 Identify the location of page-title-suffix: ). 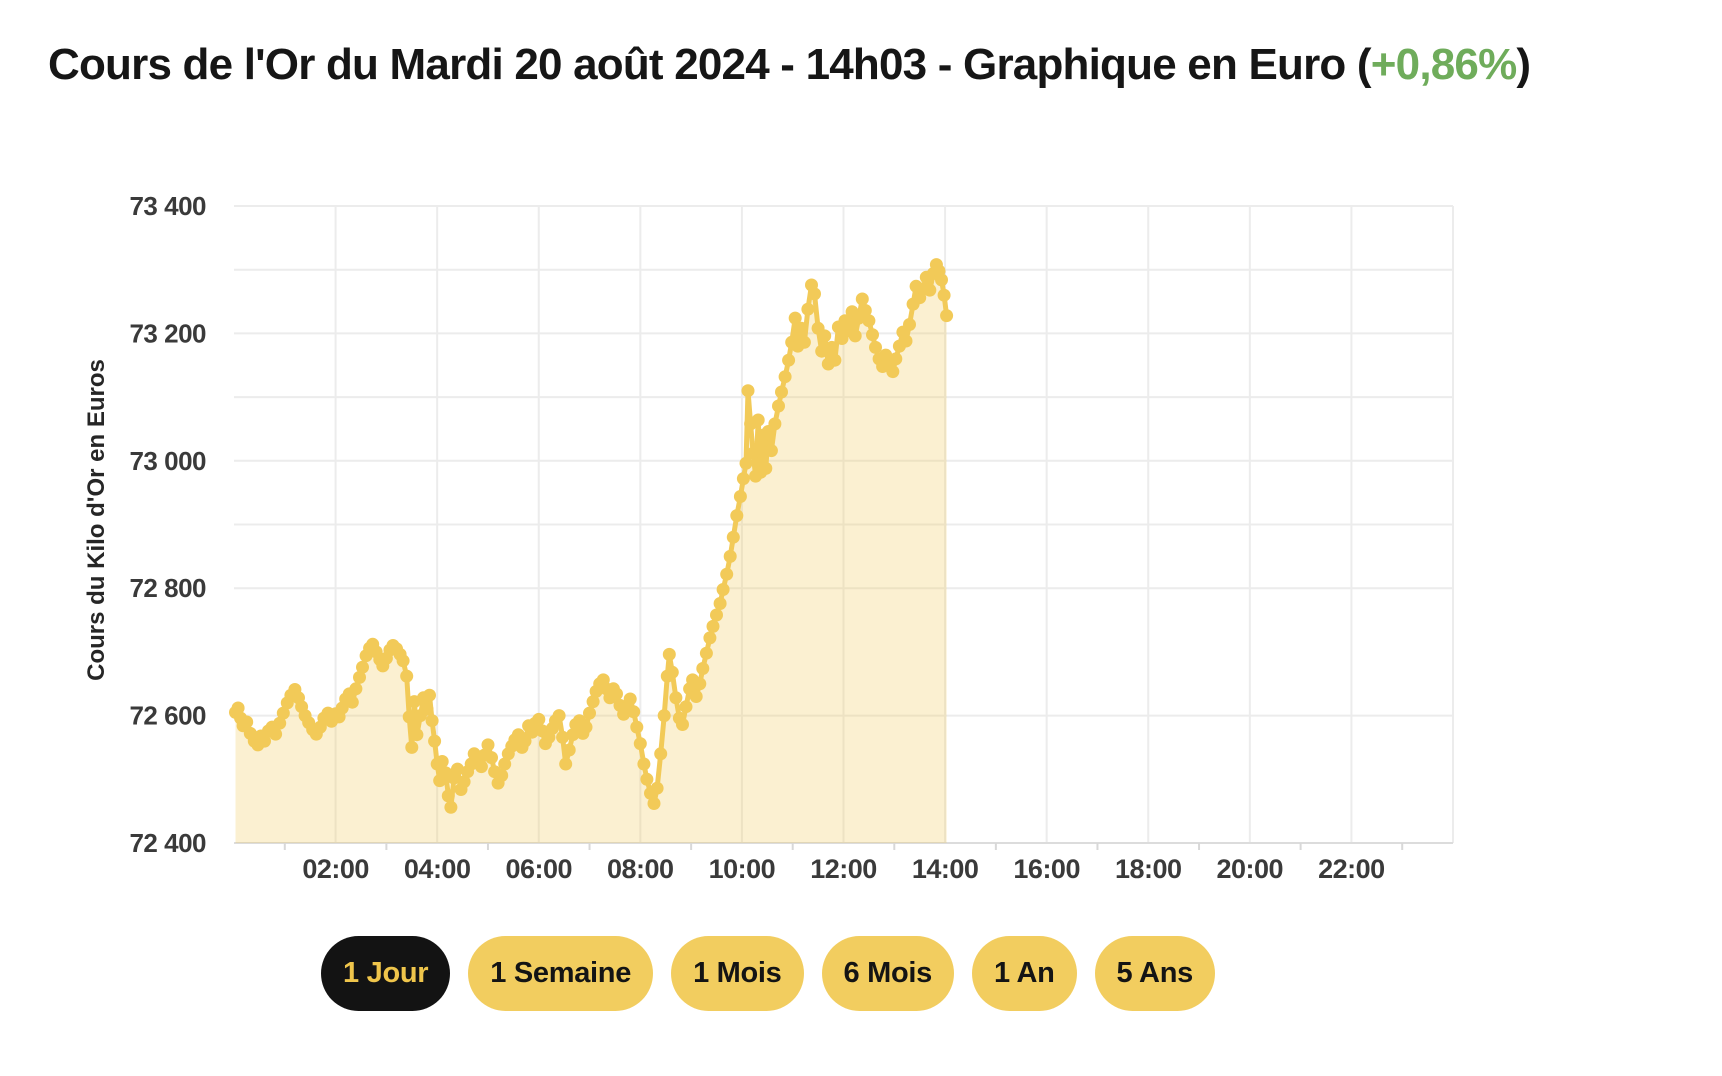
(1523, 64).